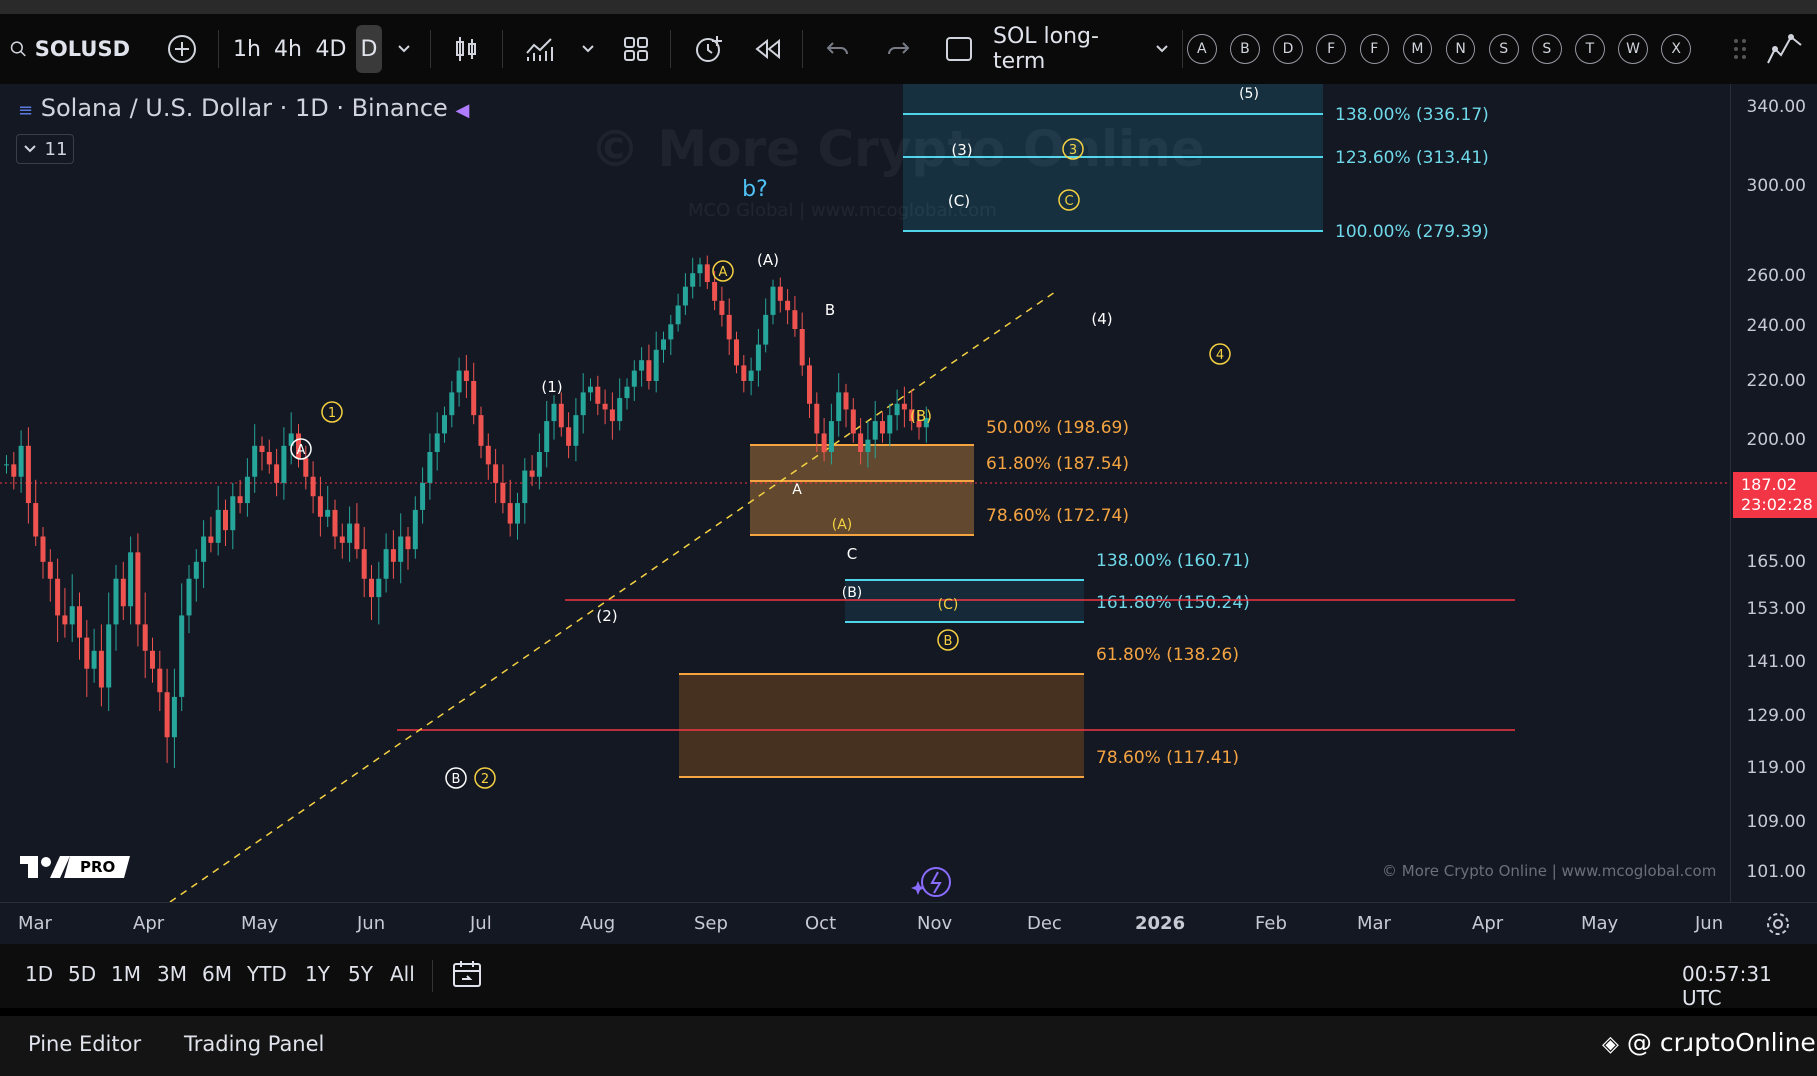  Describe the element at coordinates (218, 49) in the screenshot. I see `divider` at that location.